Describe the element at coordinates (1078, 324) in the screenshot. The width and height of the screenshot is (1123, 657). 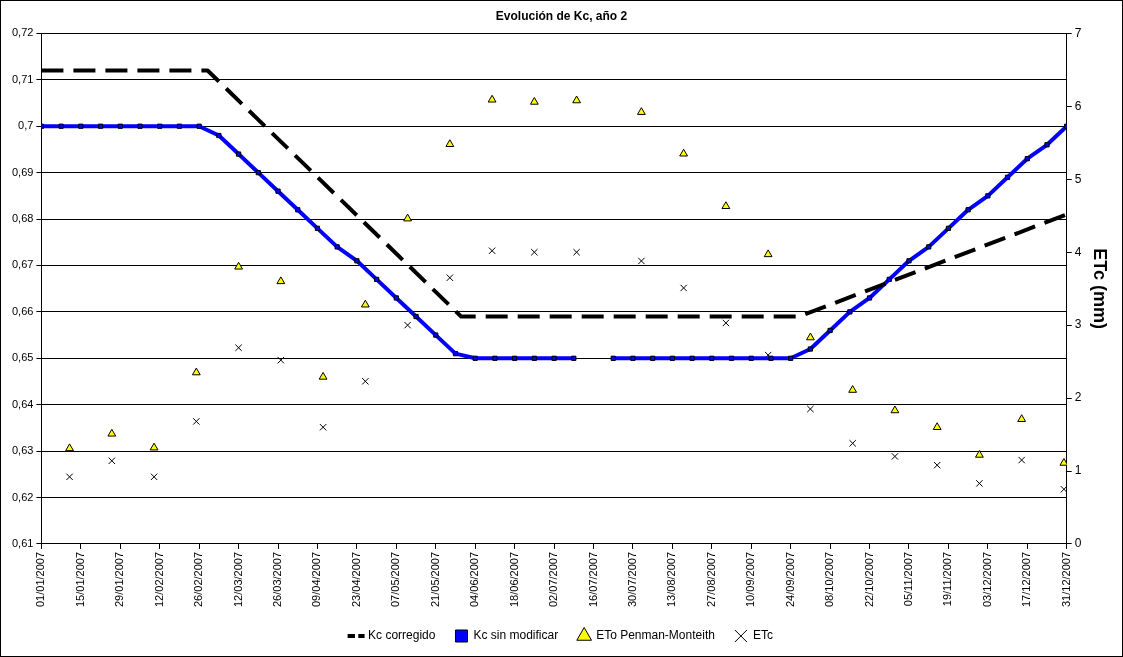
I see `y2-tick-label: 3` at that location.